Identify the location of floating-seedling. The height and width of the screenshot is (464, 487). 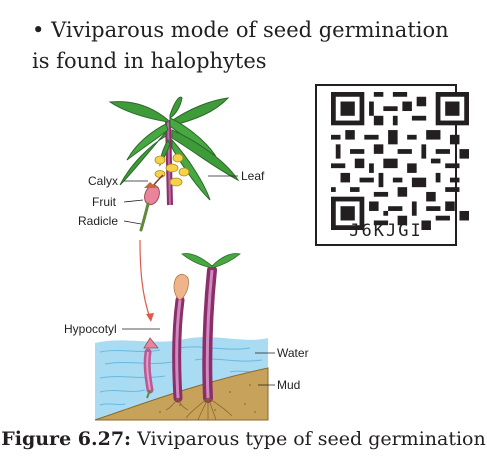
(151, 368).